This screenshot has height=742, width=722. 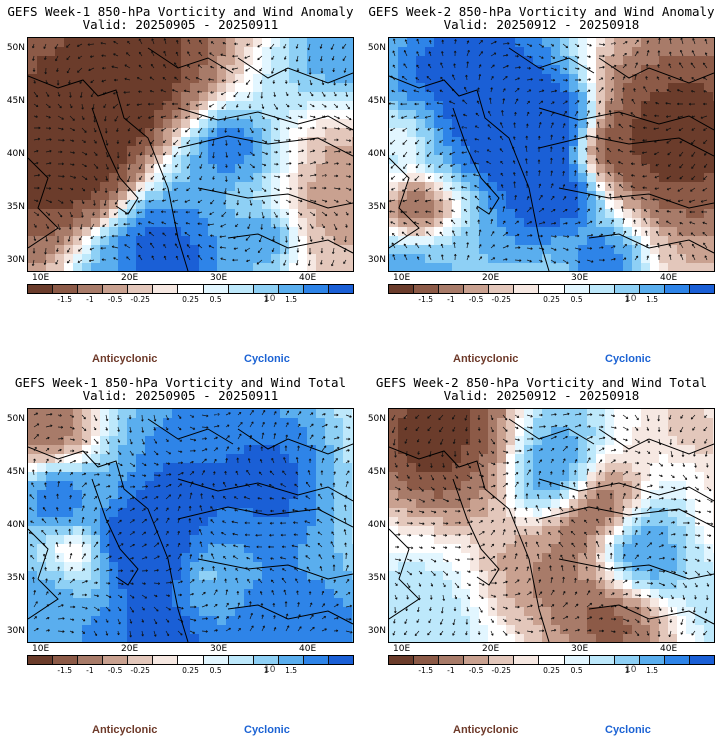 I want to click on wind-vectors, so click(x=190, y=523).